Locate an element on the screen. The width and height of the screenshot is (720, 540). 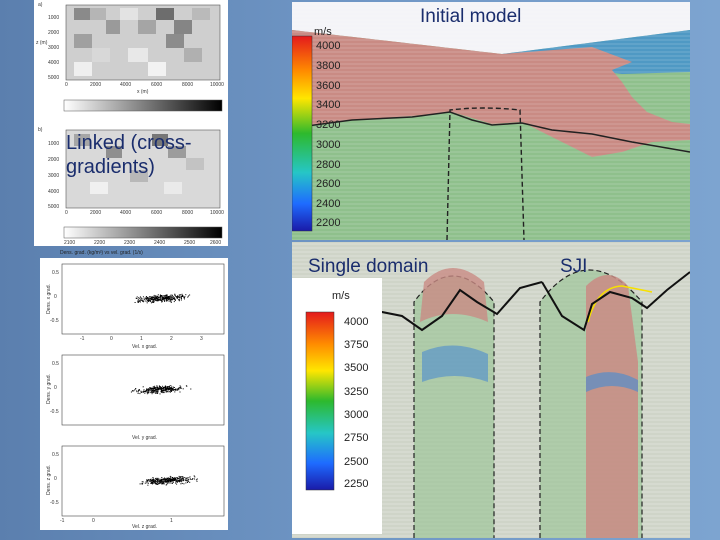
scatter1-xtick-4: 3 is located at coordinates (201, 339).